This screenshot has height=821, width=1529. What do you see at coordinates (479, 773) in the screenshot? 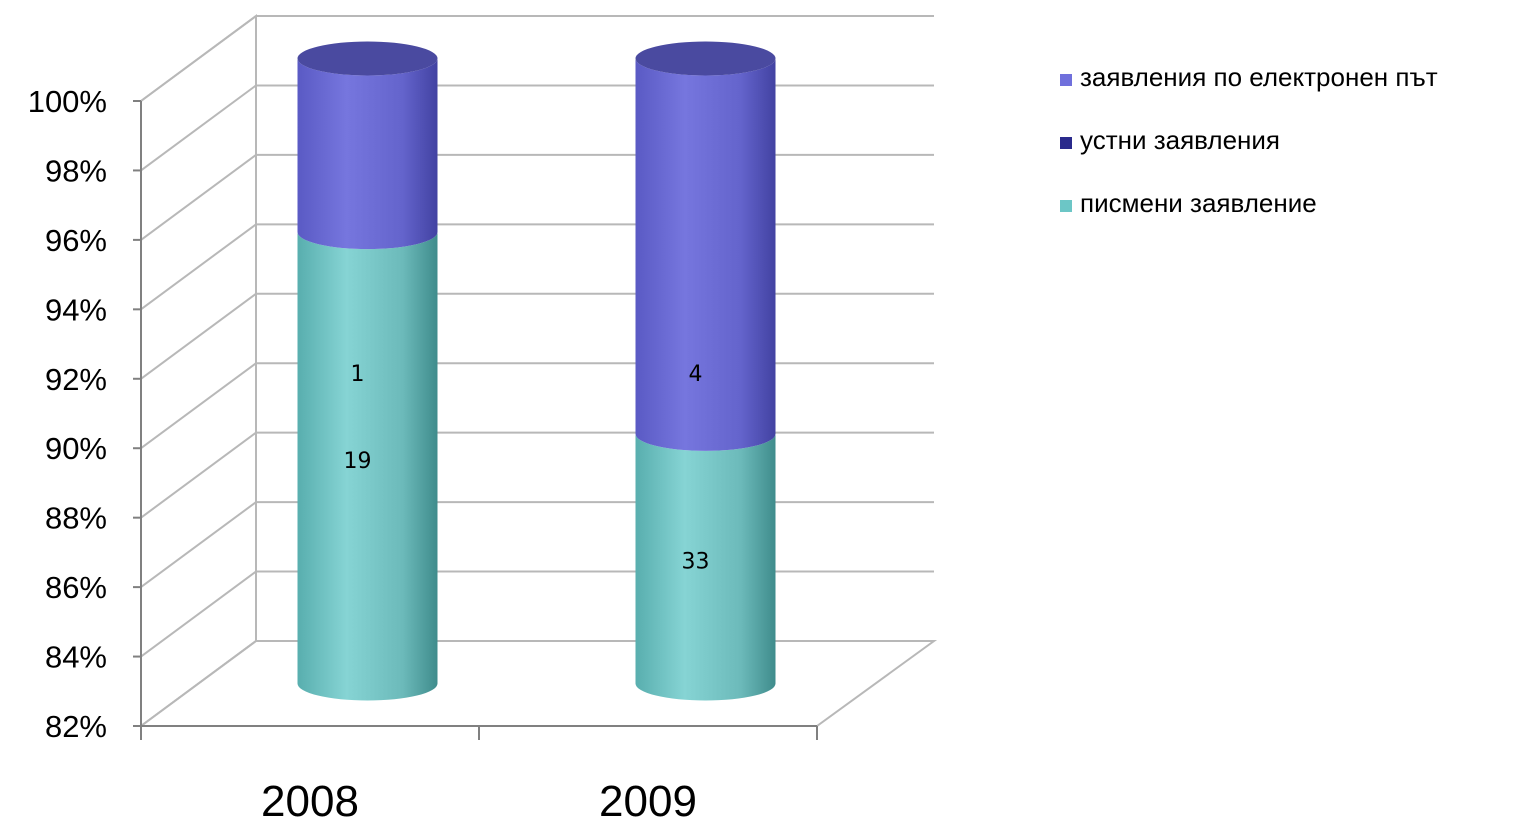
I see `x-axis: 2008 2009` at bounding box center [479, 773].